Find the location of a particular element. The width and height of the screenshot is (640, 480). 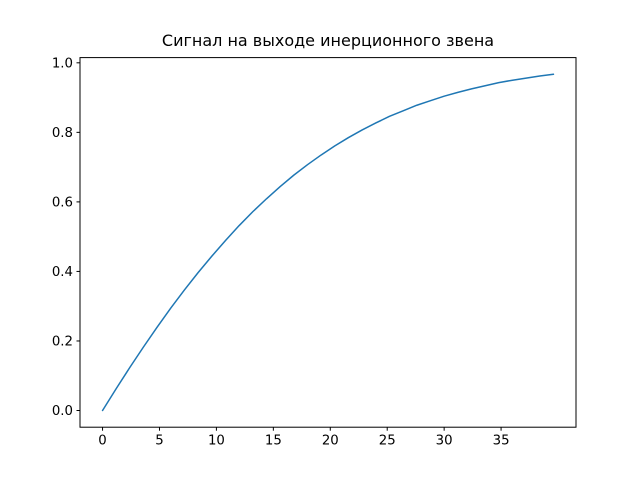

x-tick-label: 25 is located at coordinates (387, 441).